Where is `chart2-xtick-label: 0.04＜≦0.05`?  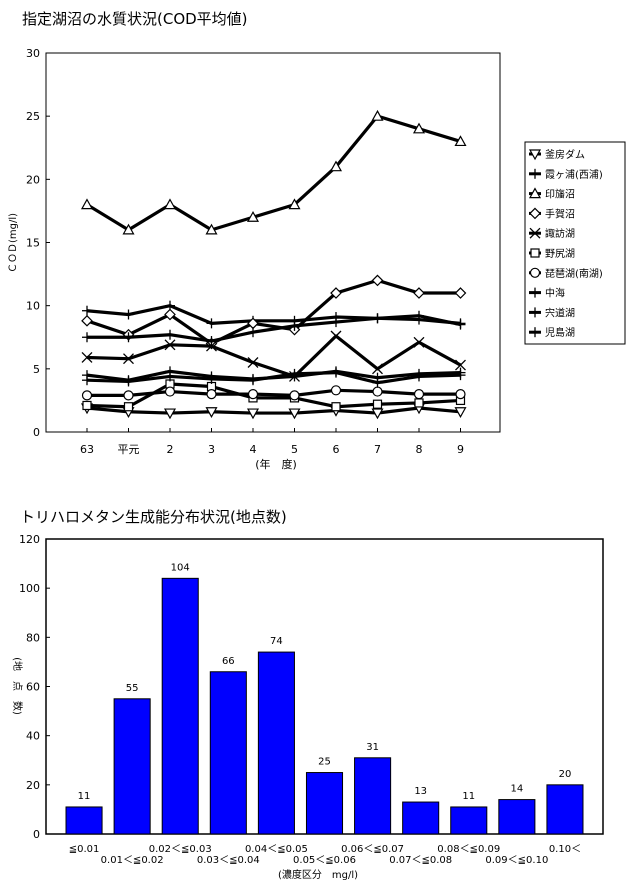
chart2-xtick-label: 0.04＜≦0.05 is located at coordinates (276, 849).